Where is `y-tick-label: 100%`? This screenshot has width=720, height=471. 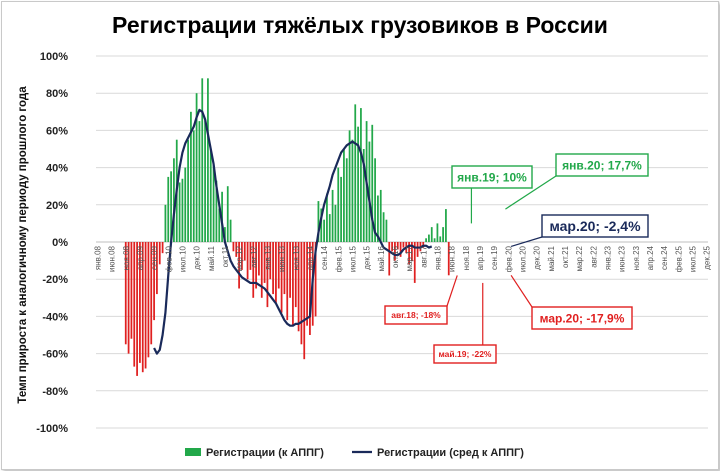
y-tick-label: 100% is located at coordinates (54, 57).